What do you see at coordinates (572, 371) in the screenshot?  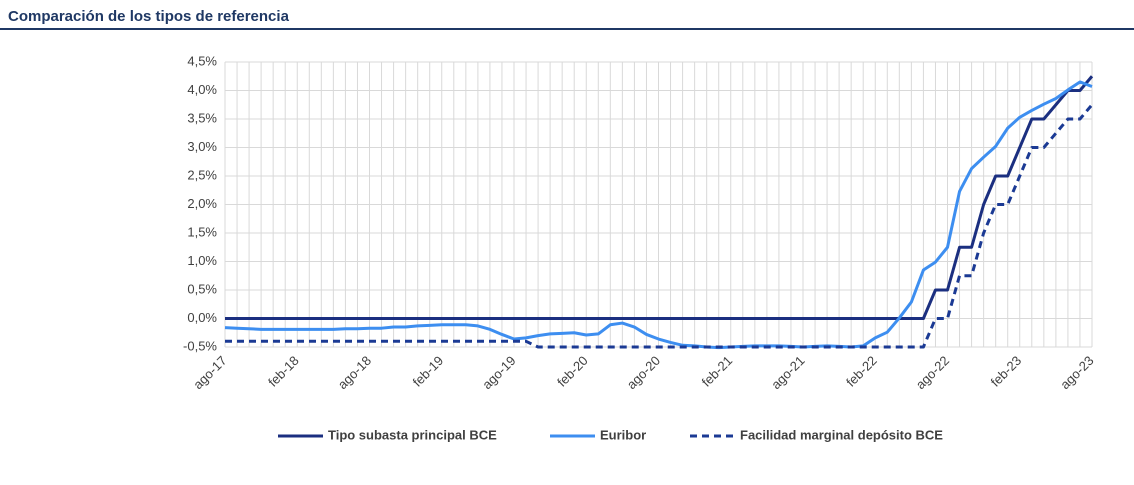 I see `x-tick-label: feb-20` at bounding box center [572, 371].